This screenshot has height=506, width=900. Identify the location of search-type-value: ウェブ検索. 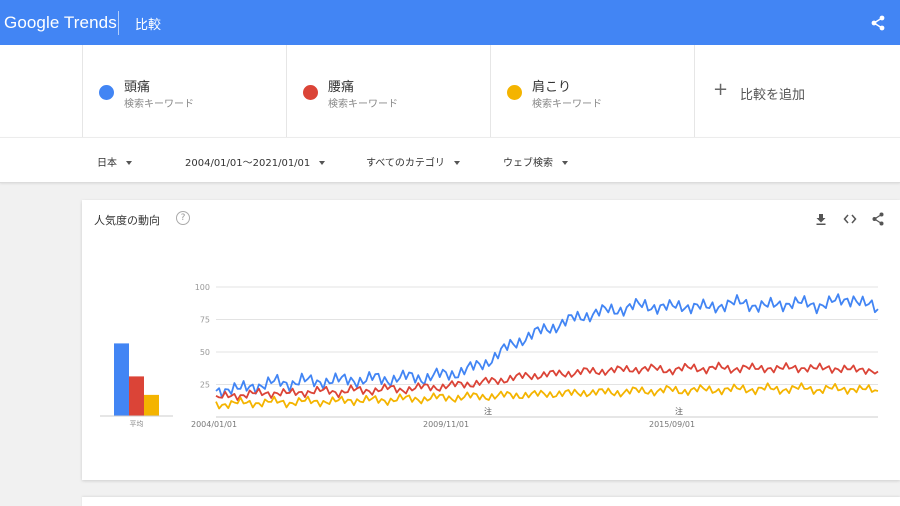
(528, 163).